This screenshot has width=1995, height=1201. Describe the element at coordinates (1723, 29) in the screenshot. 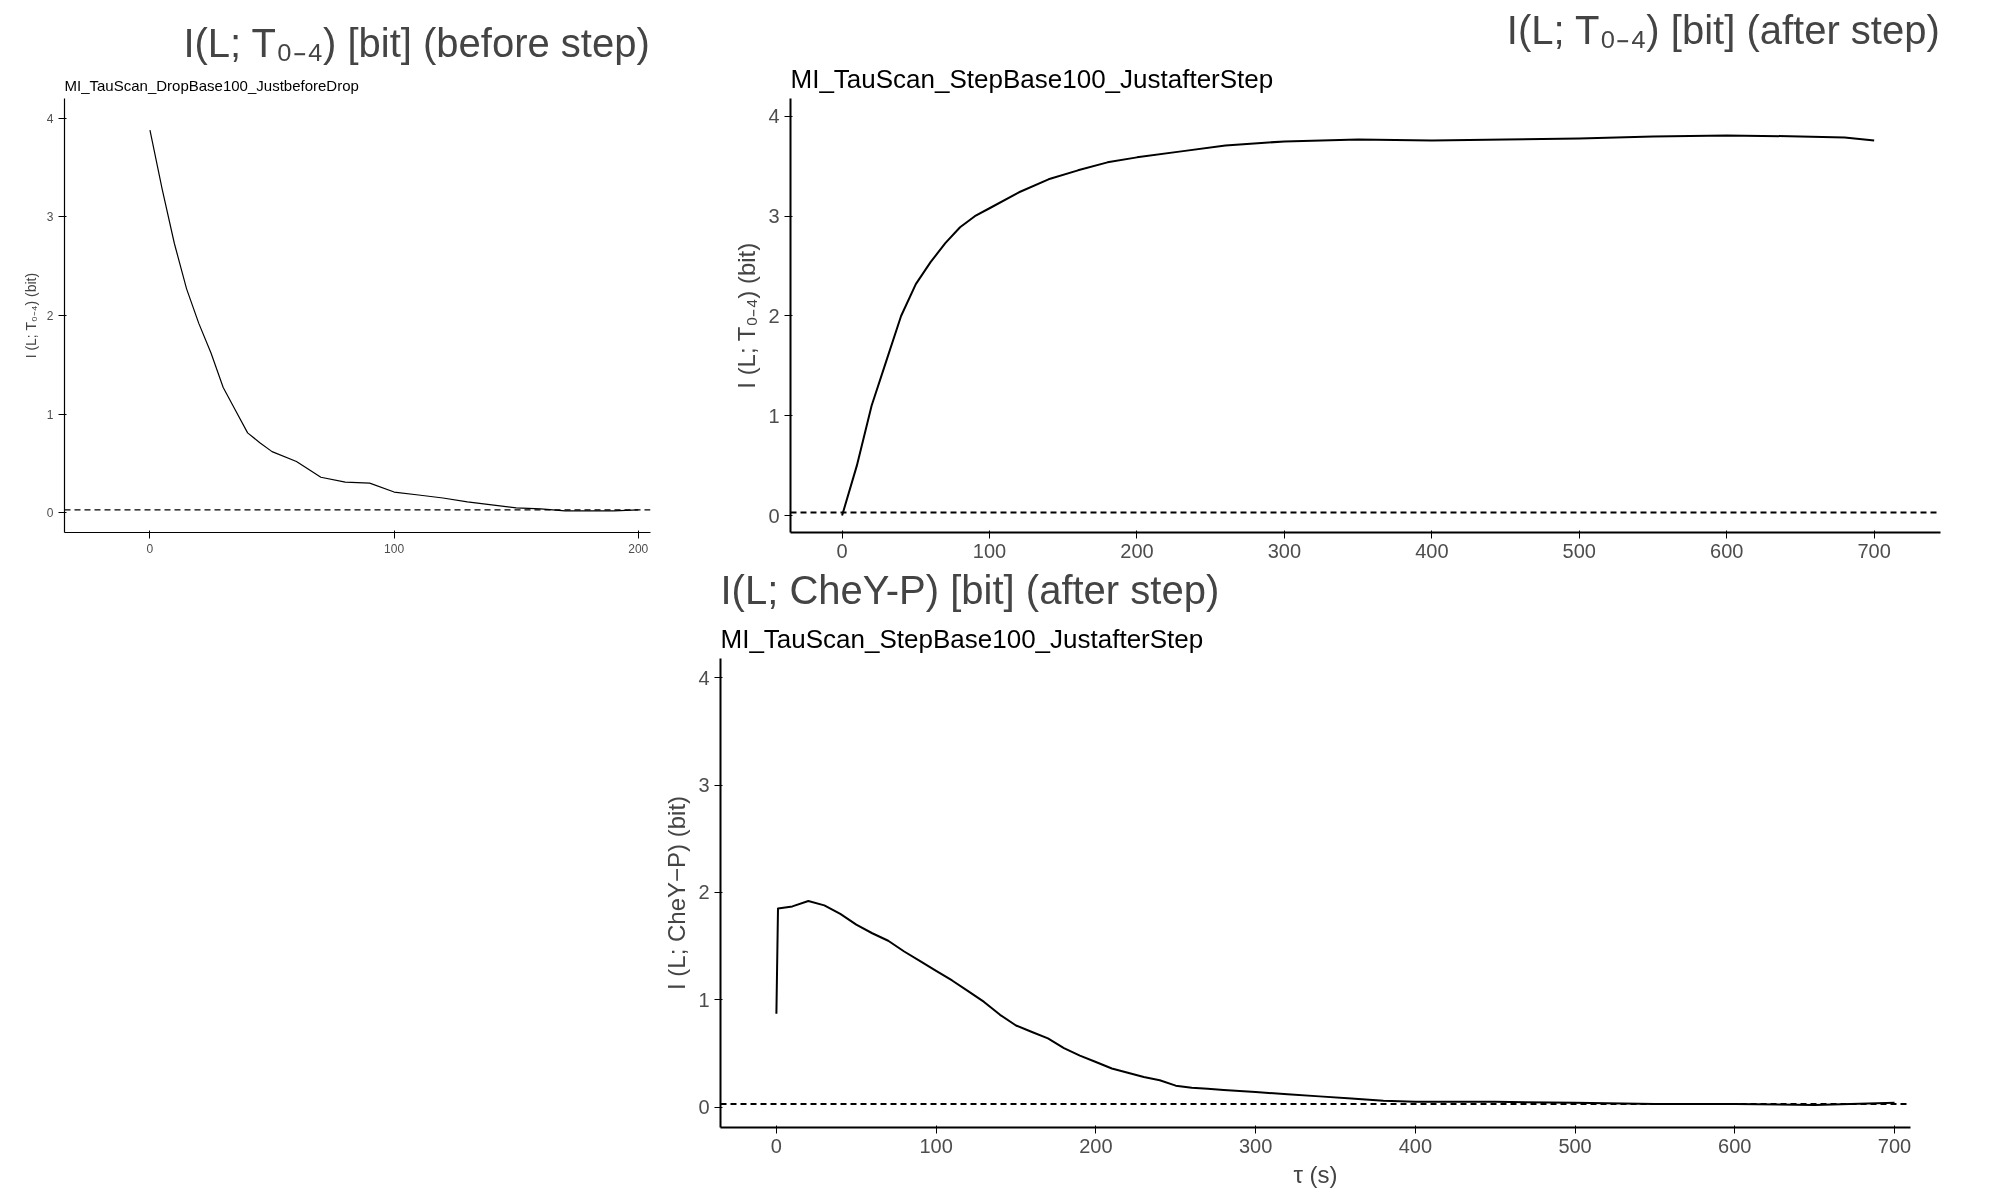

I see `text: I(L; T₀₋₄) [bit] (after step)` at that location.